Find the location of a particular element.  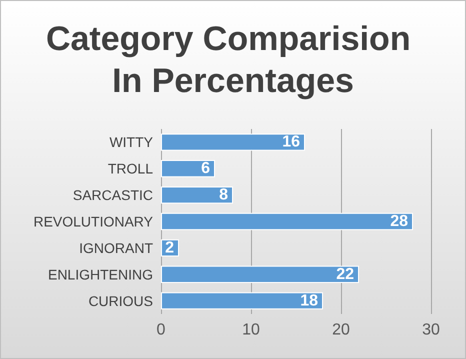

x-tick-label: 10 is located at coordinates (251, 330).